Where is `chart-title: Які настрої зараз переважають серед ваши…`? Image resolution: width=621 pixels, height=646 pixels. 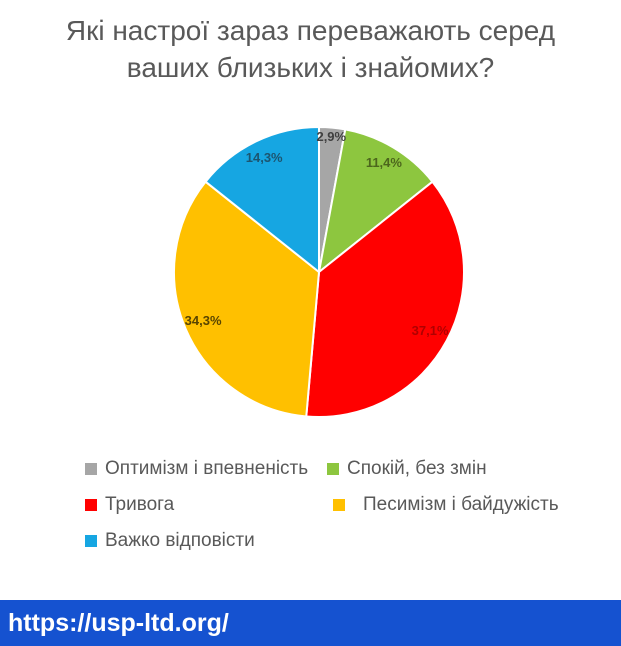 chart-title: Які настрої зараз переважають серед ваши… is located at coordinates (310, 49).